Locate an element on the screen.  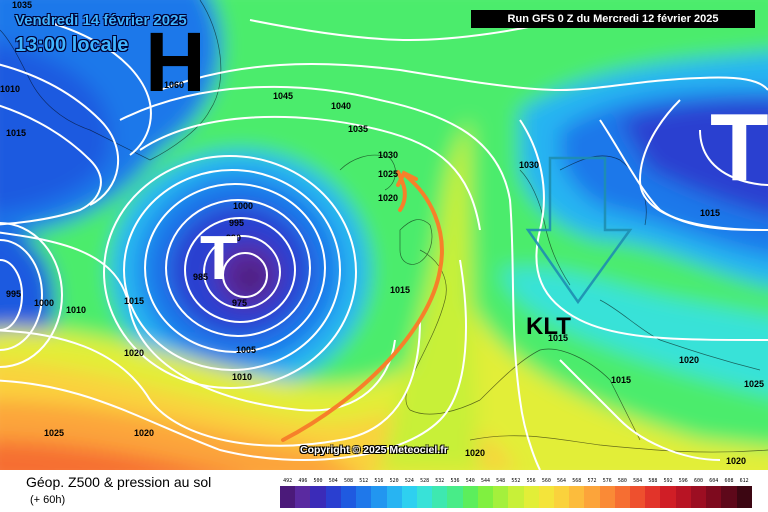
cold-arrow is located at coordinates (579, 230).